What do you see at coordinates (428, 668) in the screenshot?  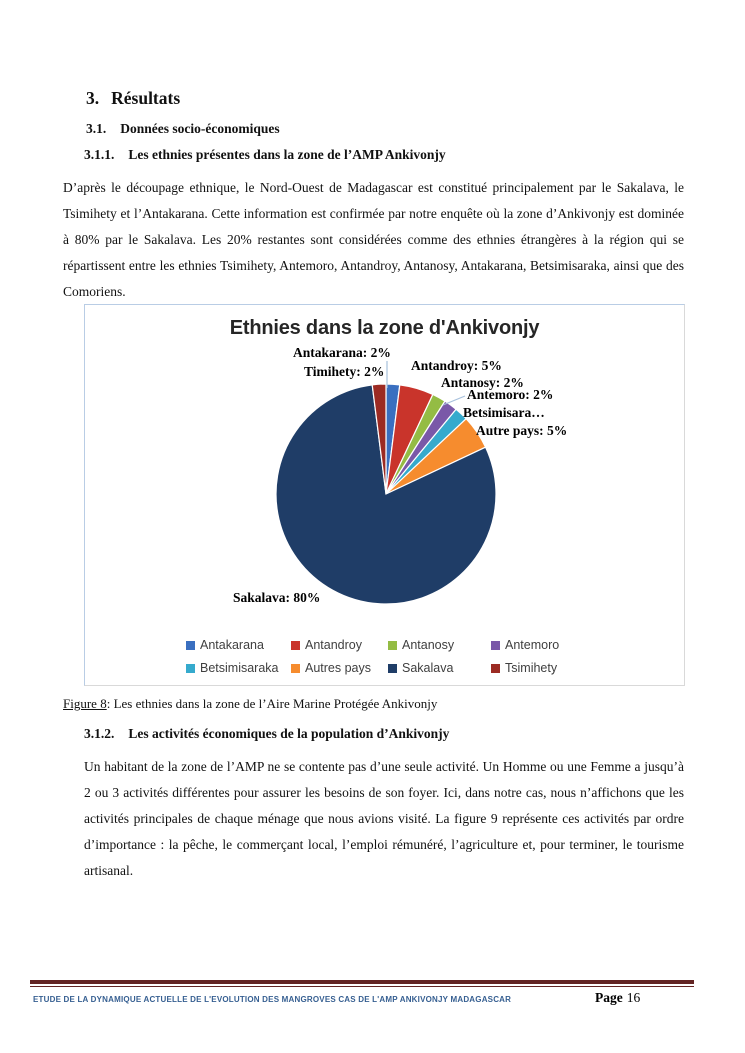 I see `legend-label: Sakalava` at bounding box center [428, 668].